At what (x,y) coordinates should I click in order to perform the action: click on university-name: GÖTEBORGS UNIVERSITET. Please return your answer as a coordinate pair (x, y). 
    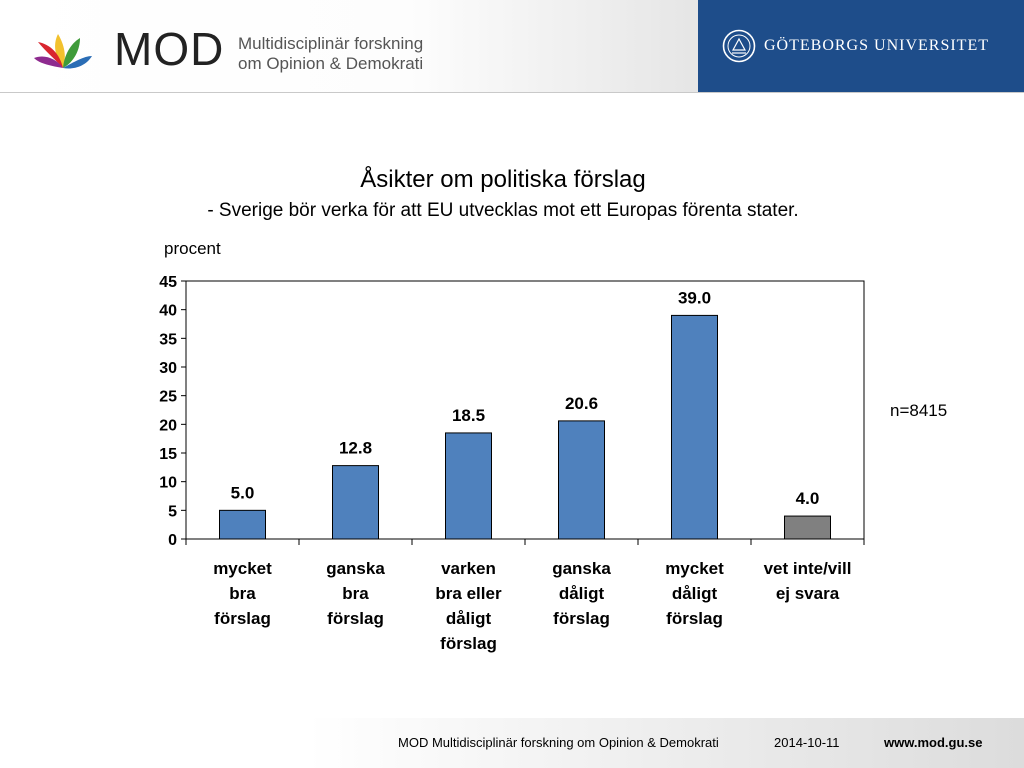
    Looking at the image, I should click on (876, 45).